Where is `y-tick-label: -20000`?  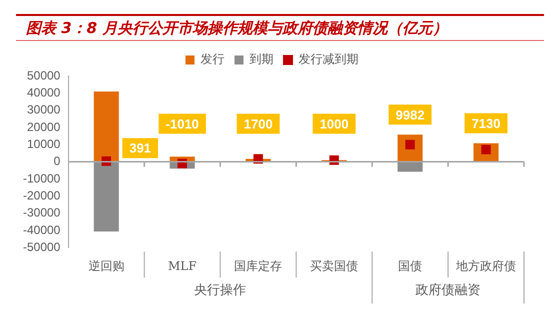 y-tick-label: -20000 is located at coordinates (41, 195).